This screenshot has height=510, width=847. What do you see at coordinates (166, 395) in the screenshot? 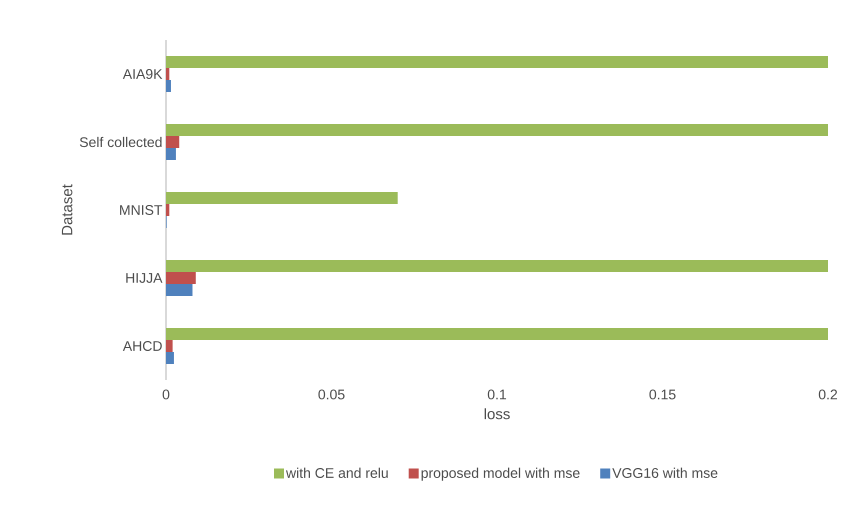
I see `x-tick-label: 0` at bounding box center [166, 395].